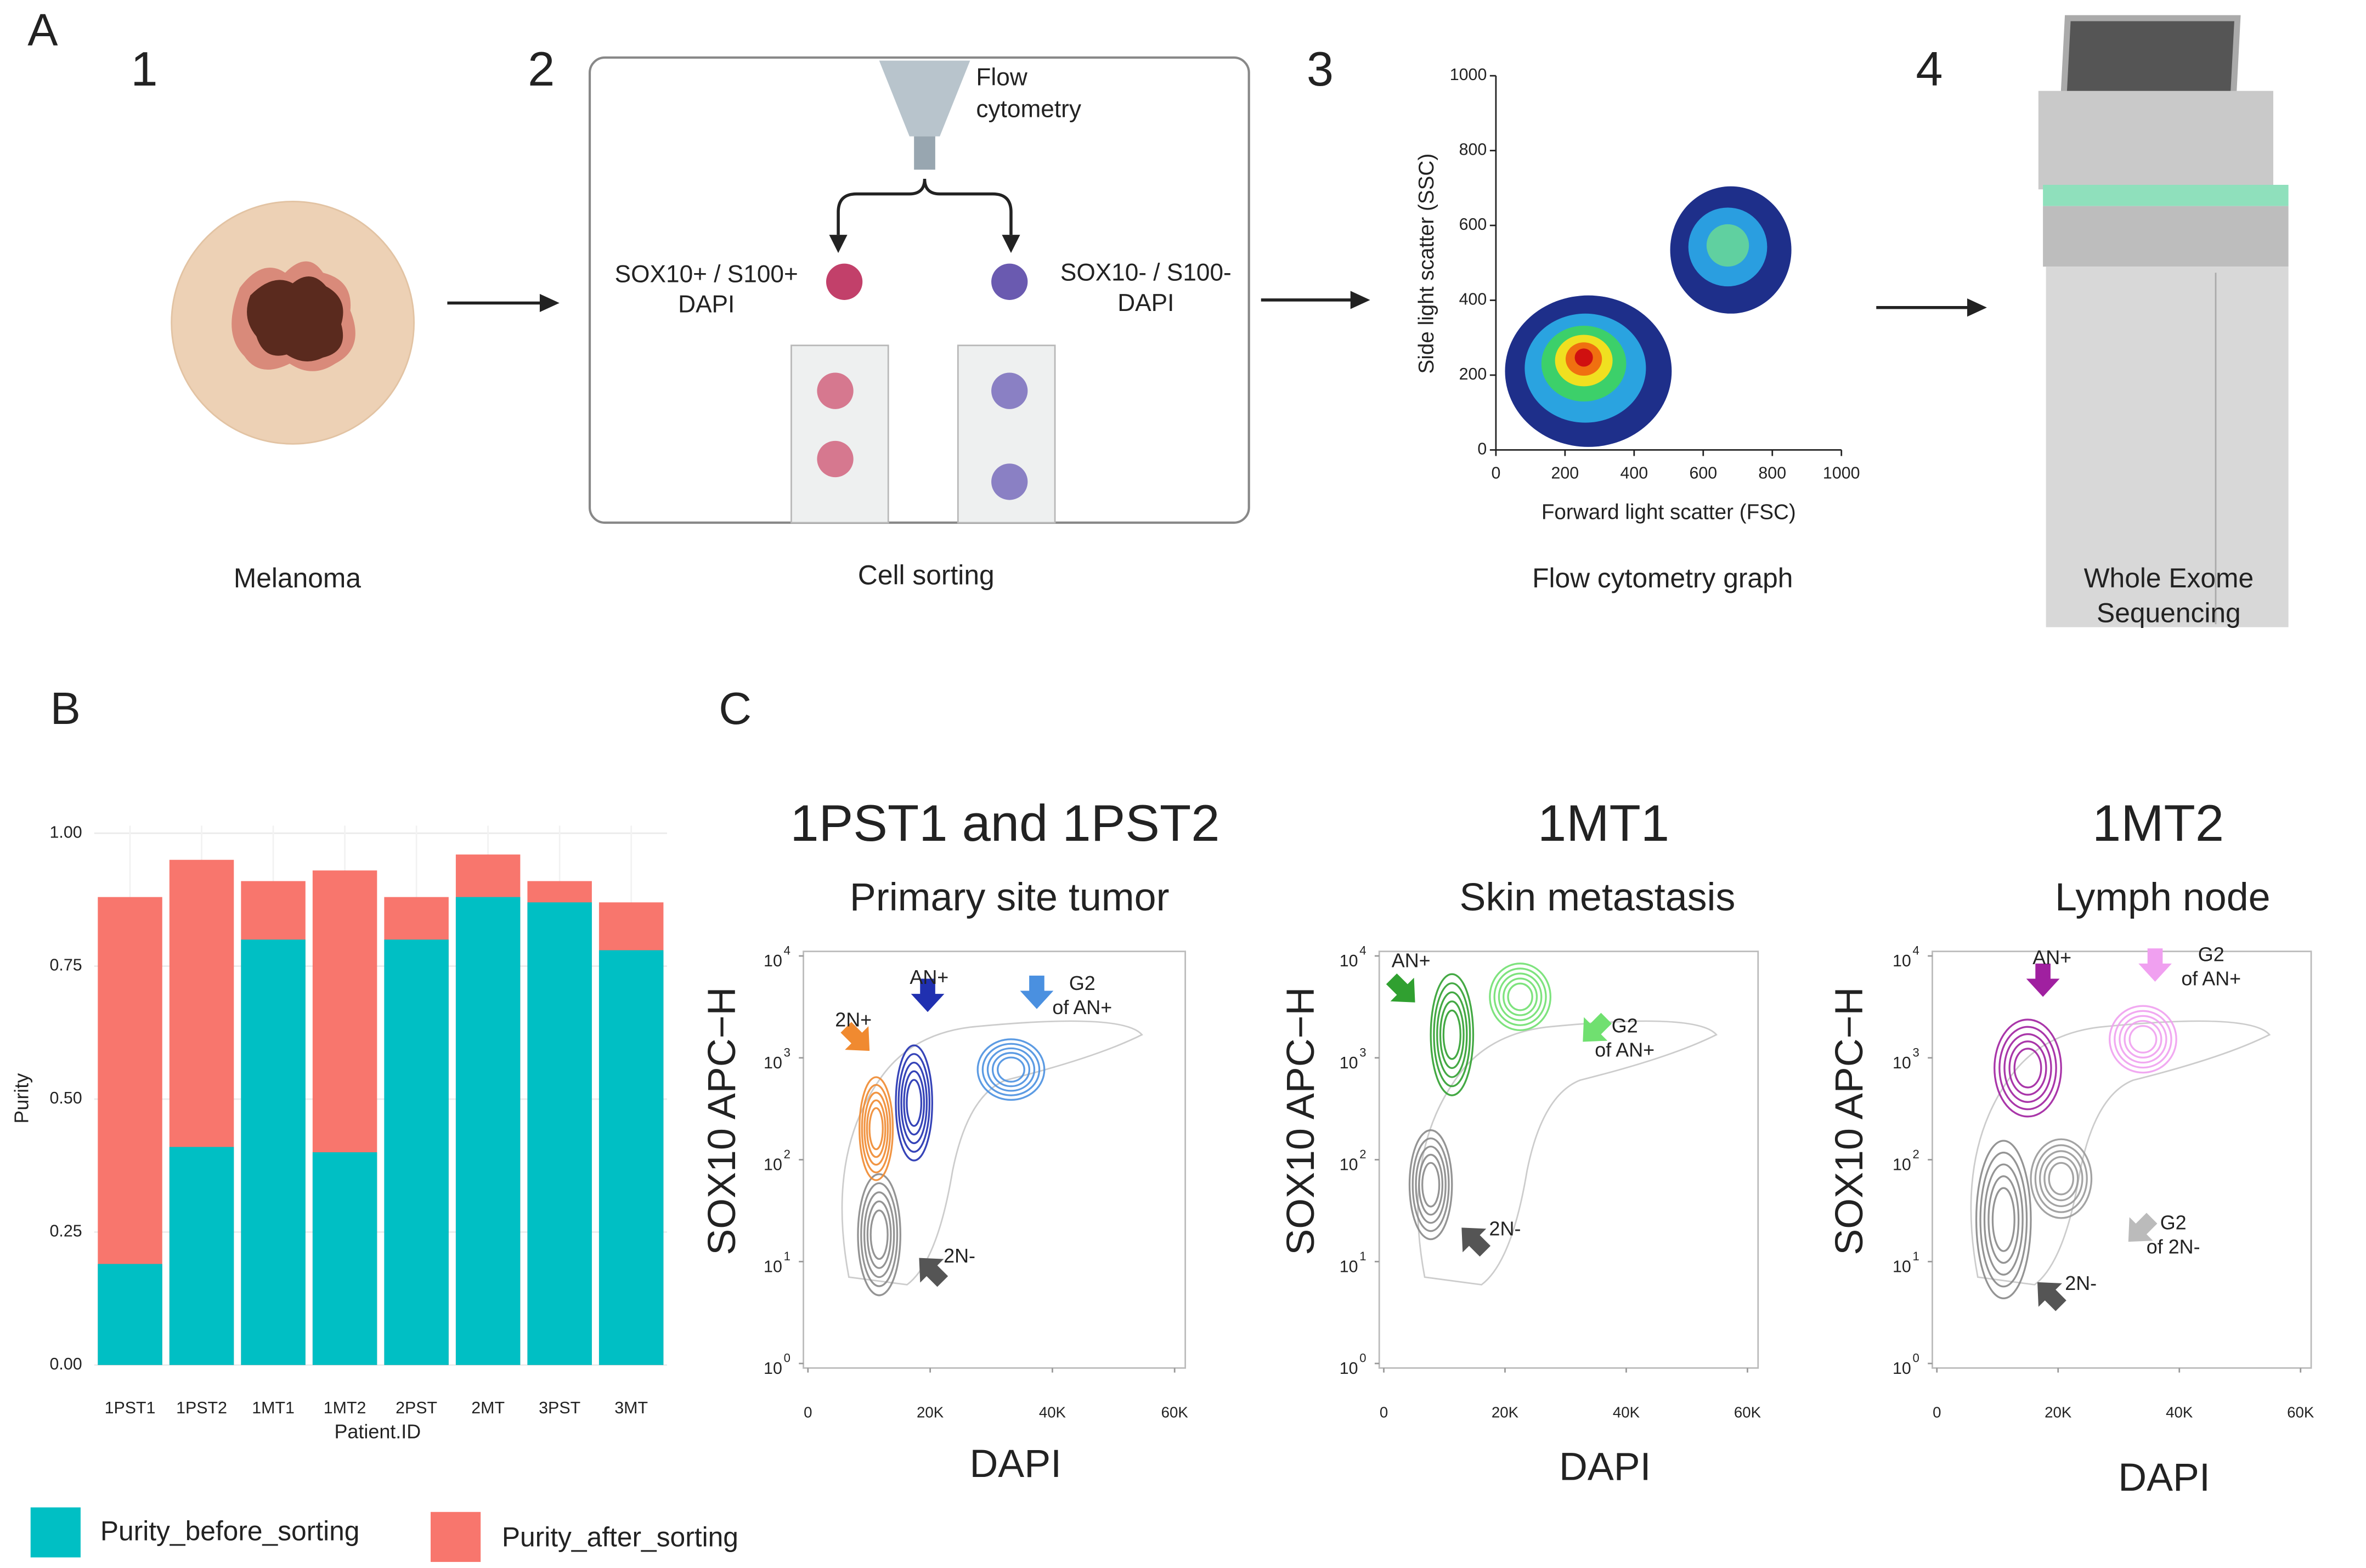 The width and height of the screenshot is (2366, 1568). What do you see at coordinates (1473, 299) in the screenshot?
I see `y-tick-label: 400` at bounding box center [1473, 299].